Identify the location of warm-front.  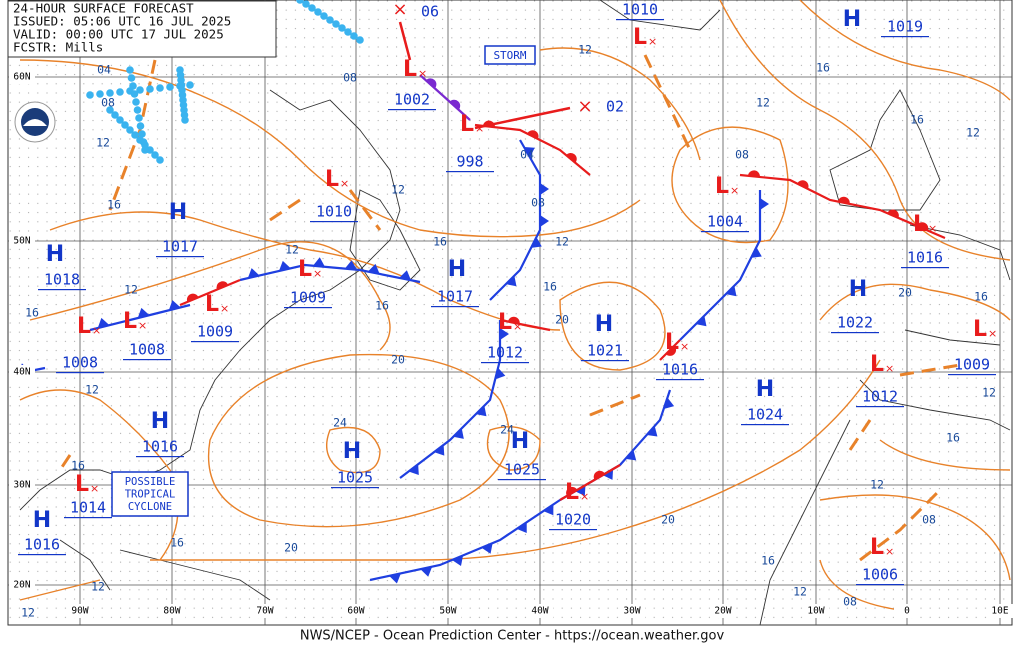
(210, 292).